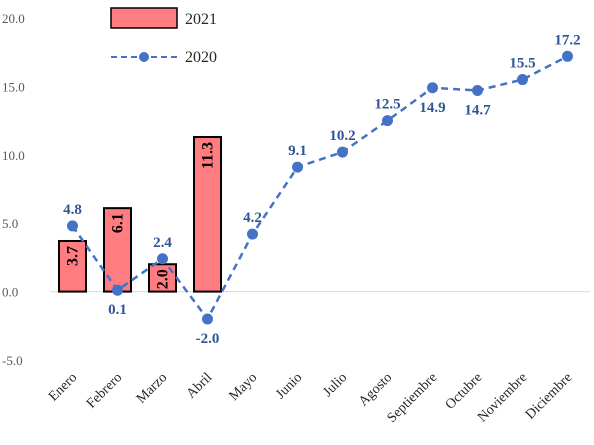  What do you see at coordinates (163, 279) in the screenshot?
I see `bar-data-label: 2.0` at bounding box center [163, 279].